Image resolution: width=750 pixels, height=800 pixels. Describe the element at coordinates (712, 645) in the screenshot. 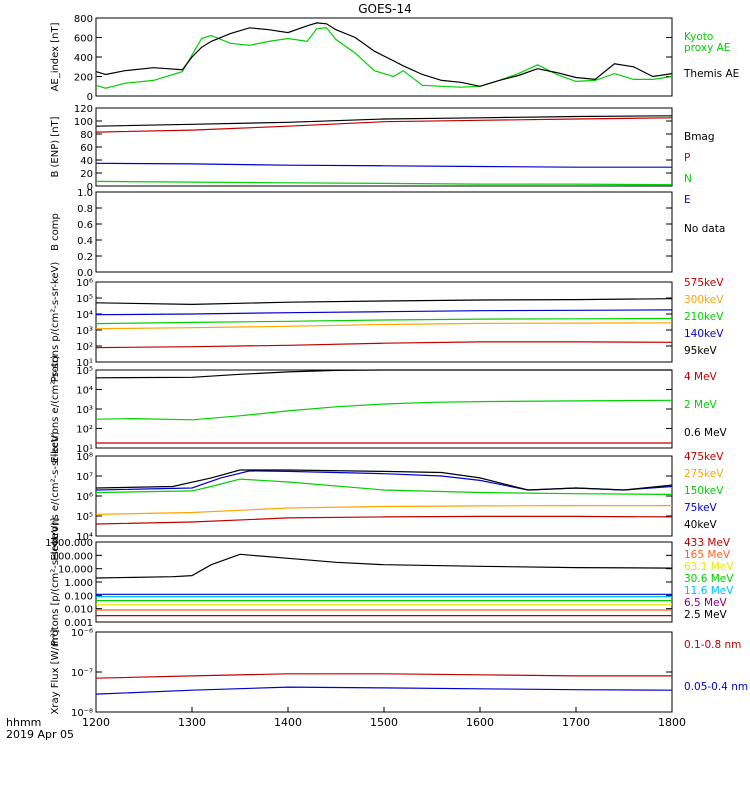

I see `legend-label: 0.1-0.8 nm` at that location.